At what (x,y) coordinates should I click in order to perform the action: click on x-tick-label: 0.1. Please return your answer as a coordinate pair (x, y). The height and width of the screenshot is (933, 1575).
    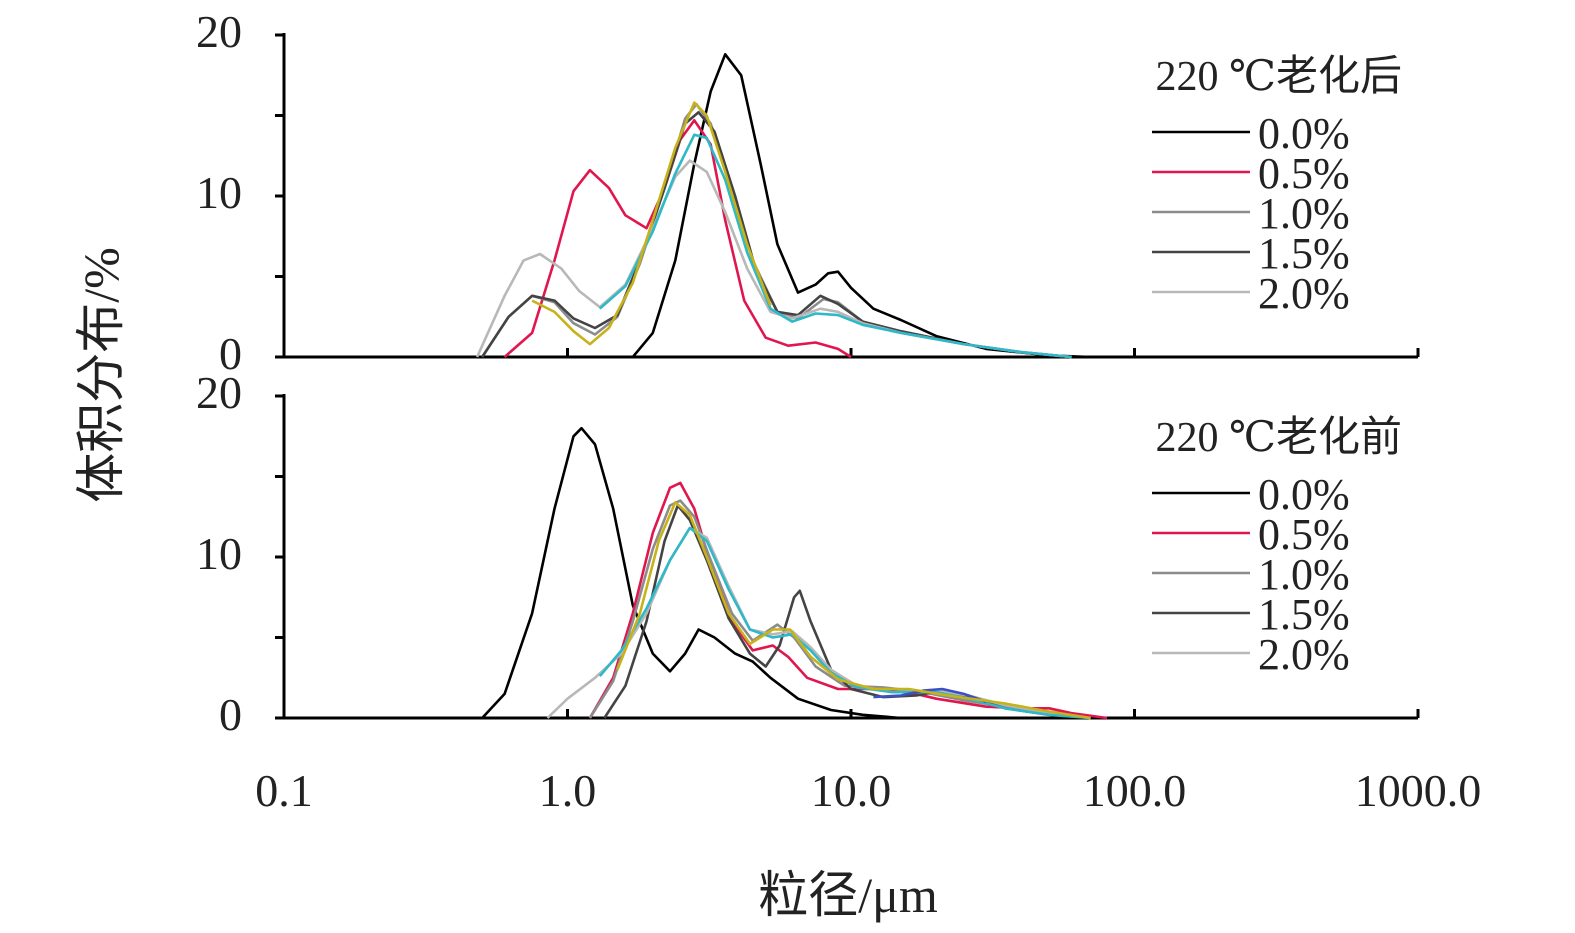
    Looking at the image, I should click on (284, 790).